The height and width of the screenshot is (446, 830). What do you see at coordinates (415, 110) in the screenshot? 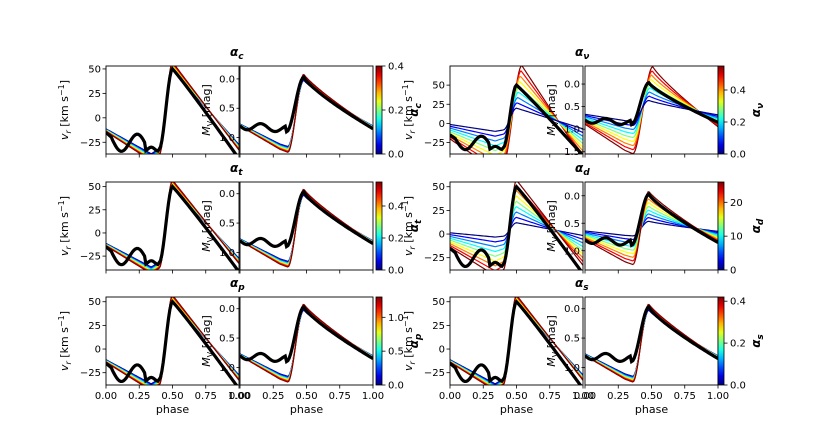
I see `colorbar-label: αc` at bounding box center [415, 110].